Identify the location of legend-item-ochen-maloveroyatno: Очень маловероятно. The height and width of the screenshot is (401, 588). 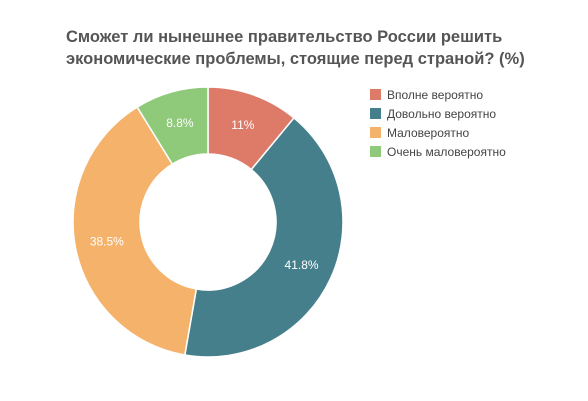
(438, 151).